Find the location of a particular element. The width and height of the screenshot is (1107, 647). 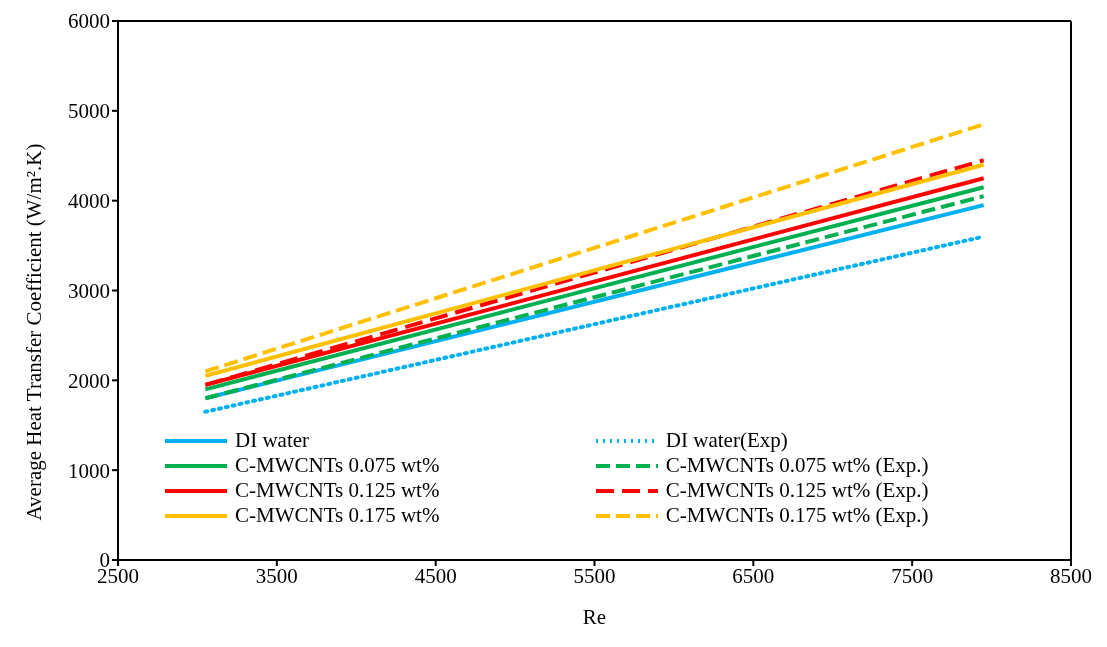

x-tick-label: 8500 is located at coordinates (1071, 575).